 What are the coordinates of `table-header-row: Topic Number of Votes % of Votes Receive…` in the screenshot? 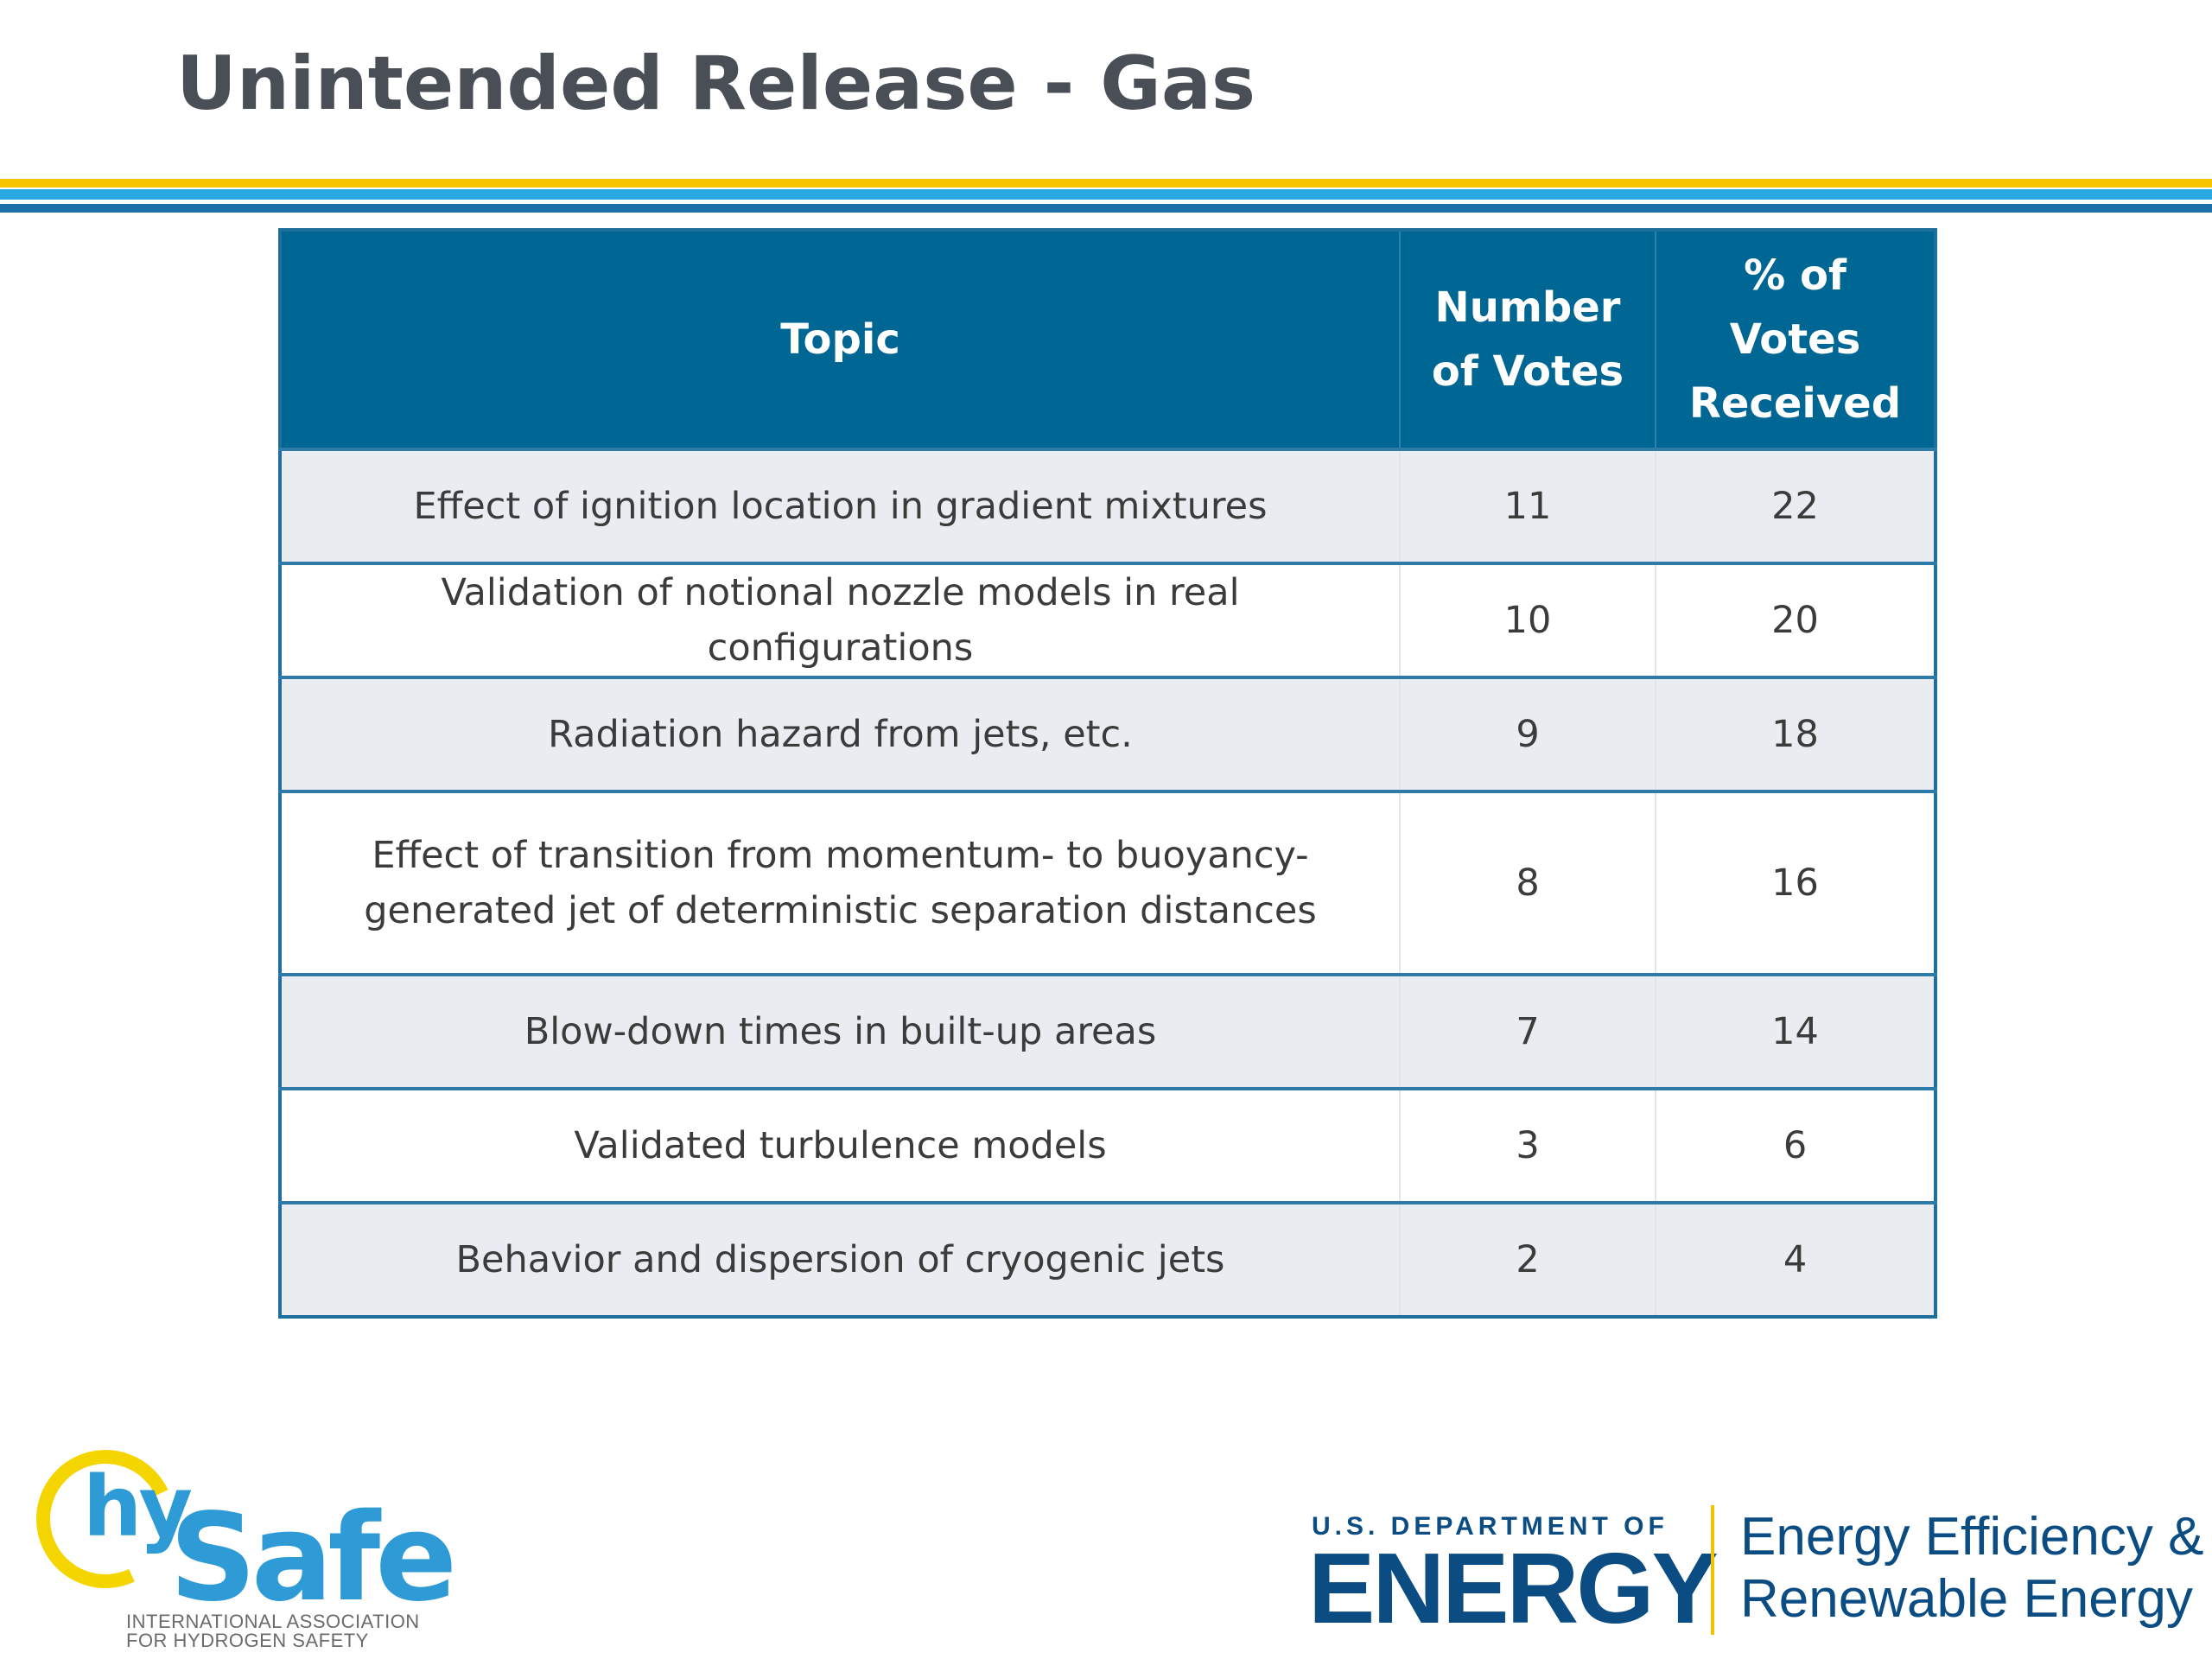 It's located at (1108, 339).